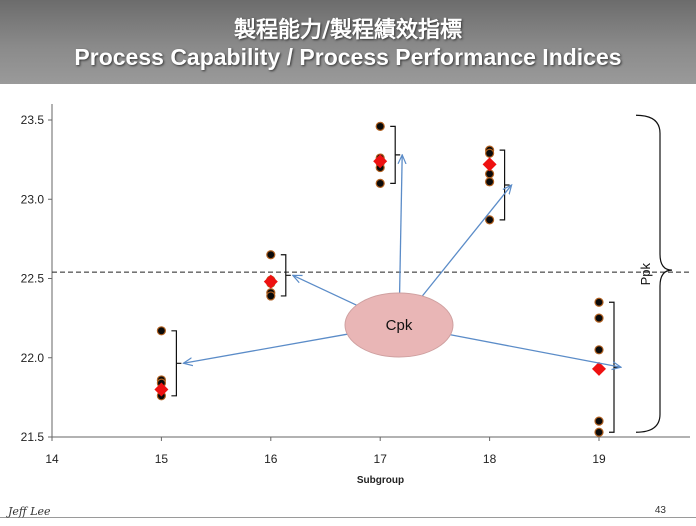 The height and width of the screenshot is (526, 696). Describe the element at coordinates (33, 279) in the screenshot. I see `y-tick-label: 22.5` at that location.